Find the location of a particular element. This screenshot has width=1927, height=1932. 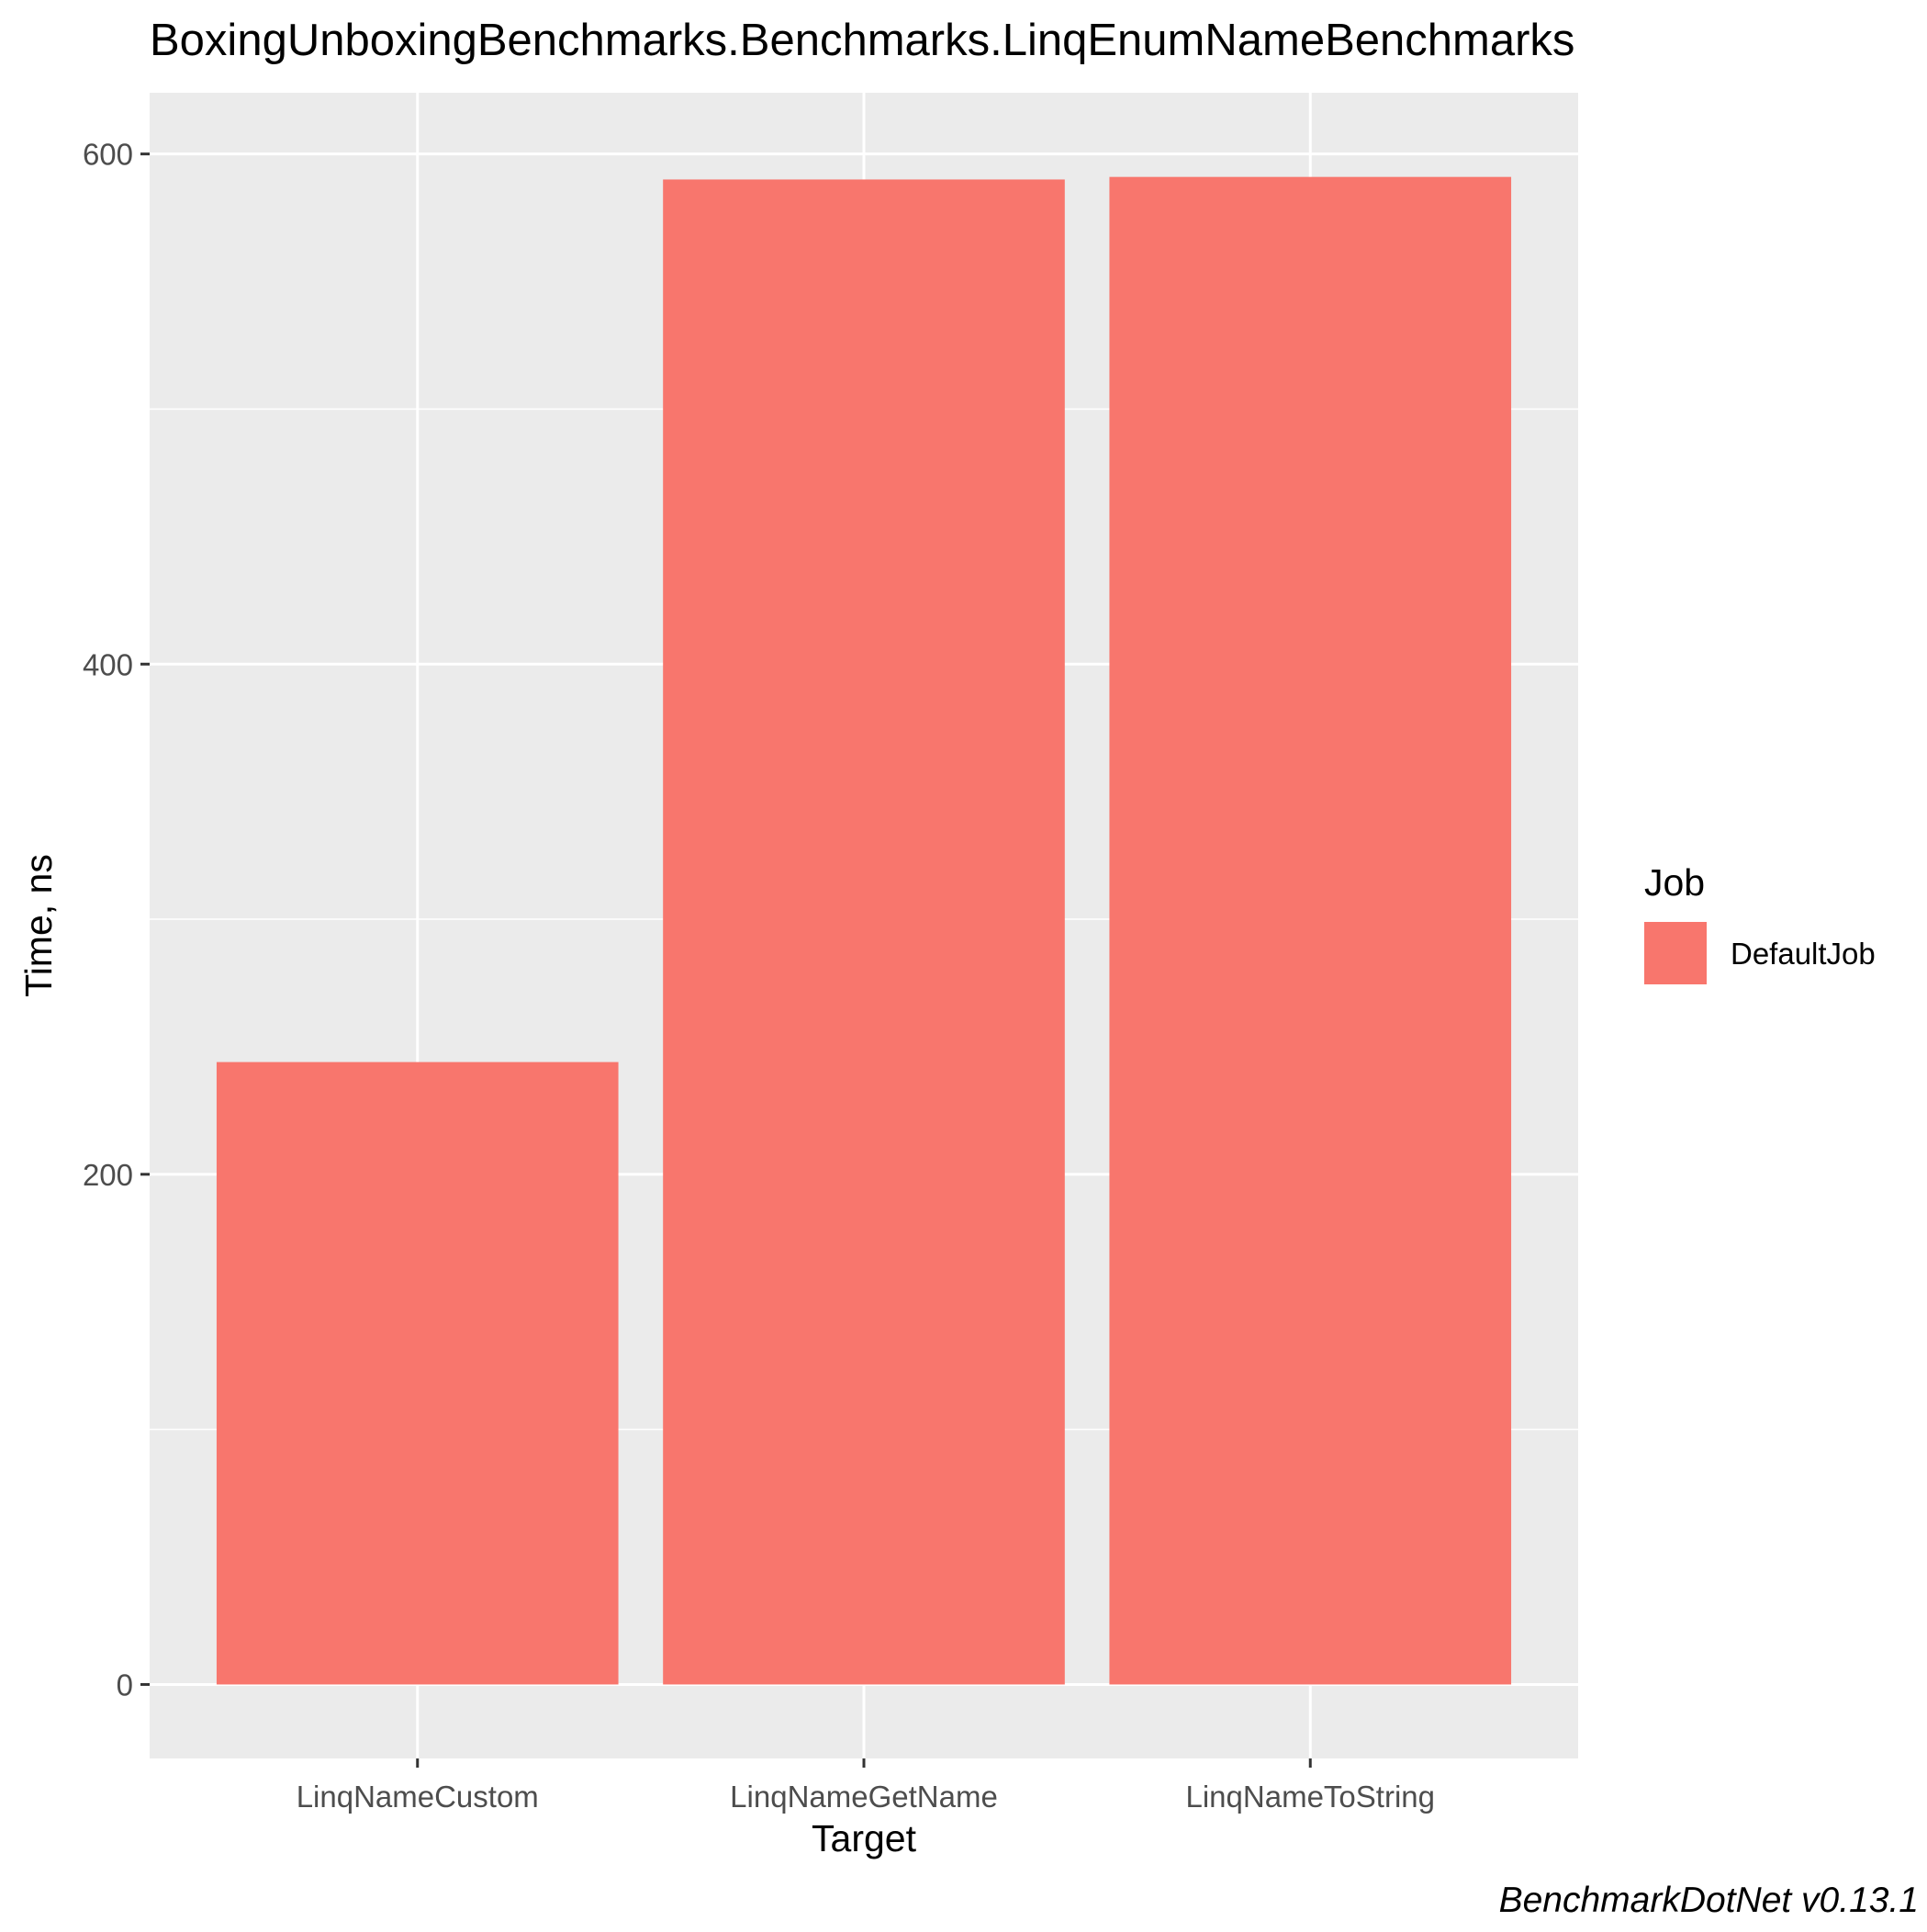

bar is located at coordinates (417, 1373).